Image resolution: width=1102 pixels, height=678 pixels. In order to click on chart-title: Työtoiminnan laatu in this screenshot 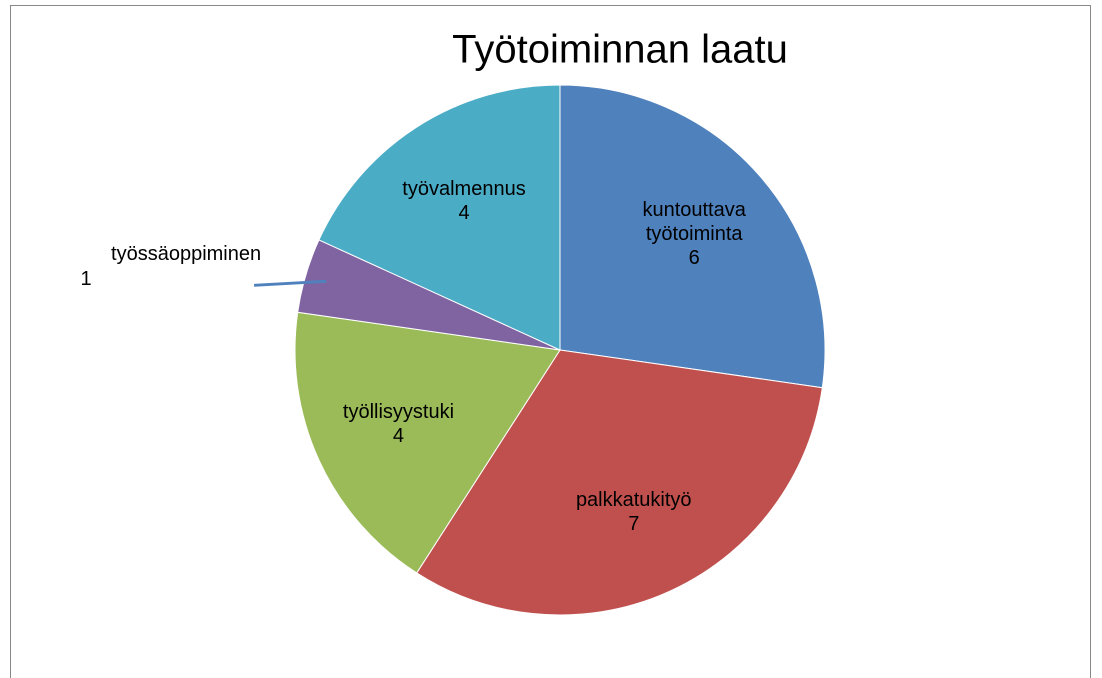, I will do `click(620, 50)`.